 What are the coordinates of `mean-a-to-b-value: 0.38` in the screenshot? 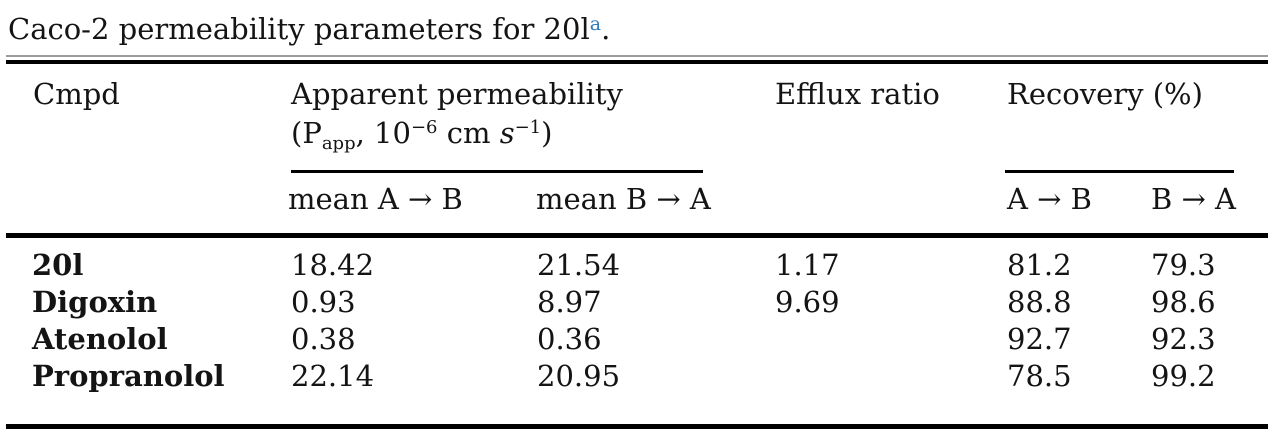 It's located at (323, 339).